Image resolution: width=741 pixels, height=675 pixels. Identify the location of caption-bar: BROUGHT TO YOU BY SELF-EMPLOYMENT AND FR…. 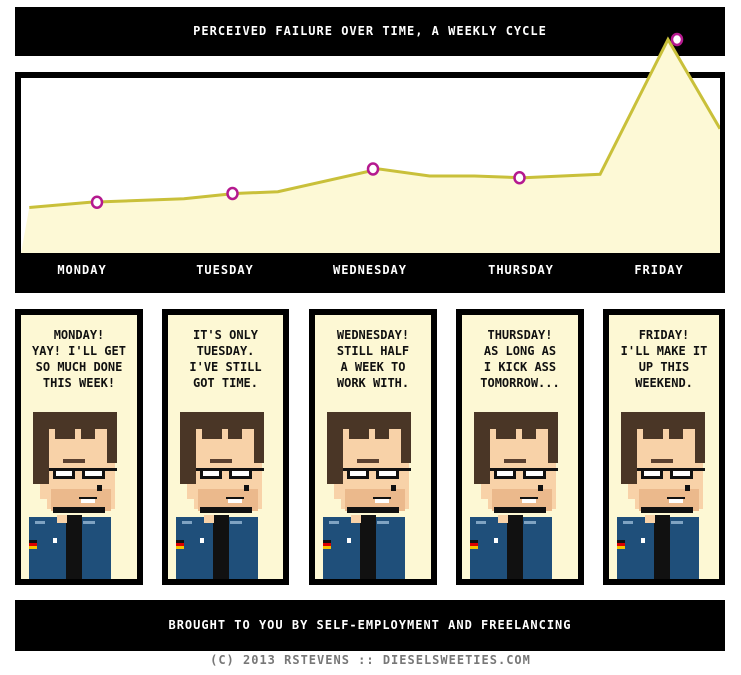
(370, 625).